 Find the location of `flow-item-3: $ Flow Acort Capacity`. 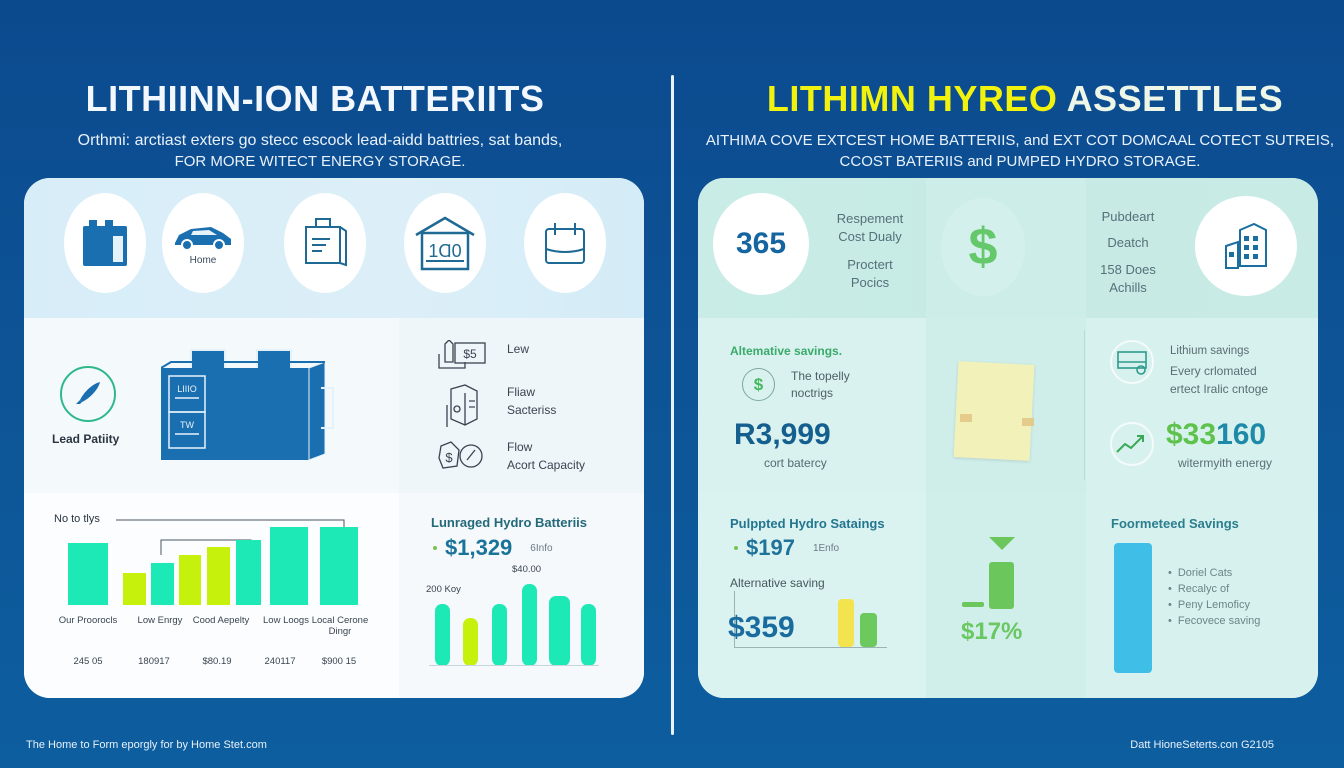

flow-item-3: $ Flow Acort Capacity is located at coordinates (510, 456).